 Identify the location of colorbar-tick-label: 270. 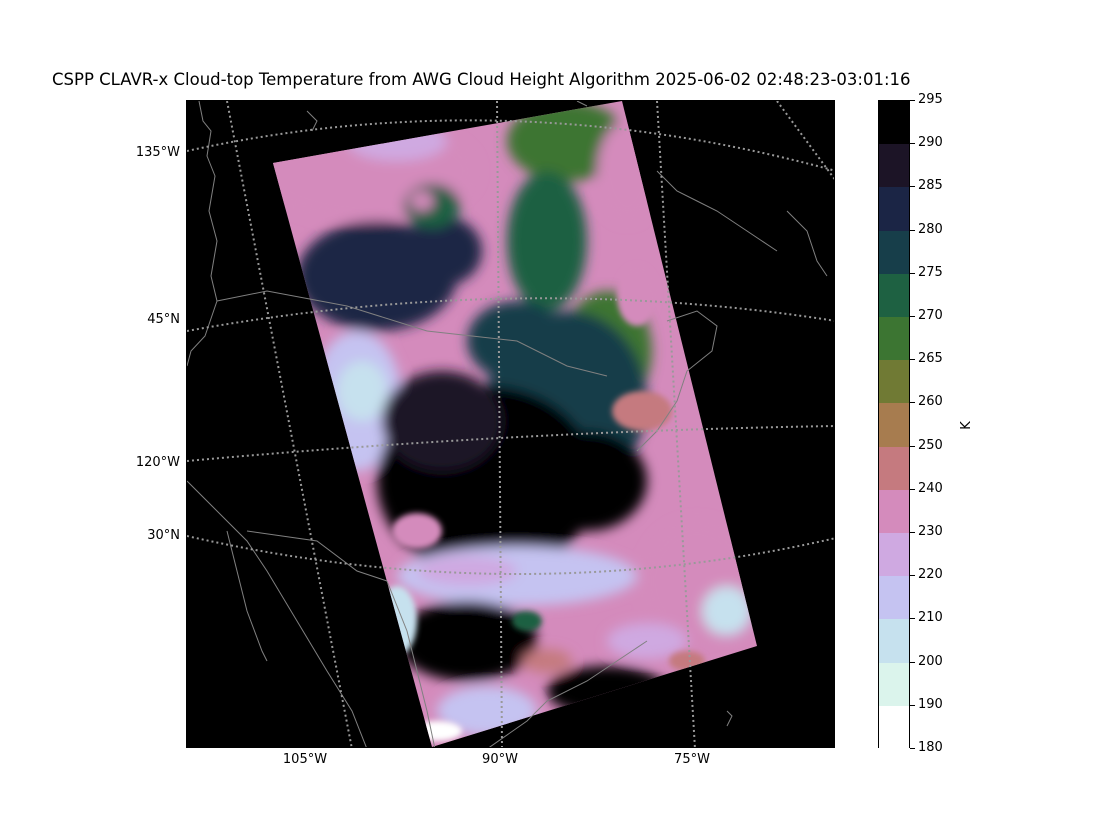
(930, 315).